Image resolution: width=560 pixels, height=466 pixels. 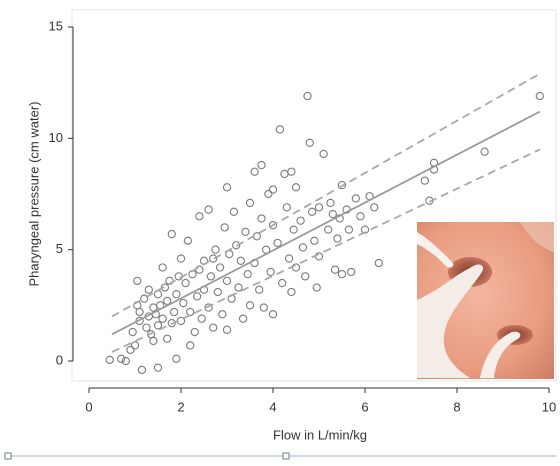 I want to click on y-tick-label: 5, so click(x=59, y=248).